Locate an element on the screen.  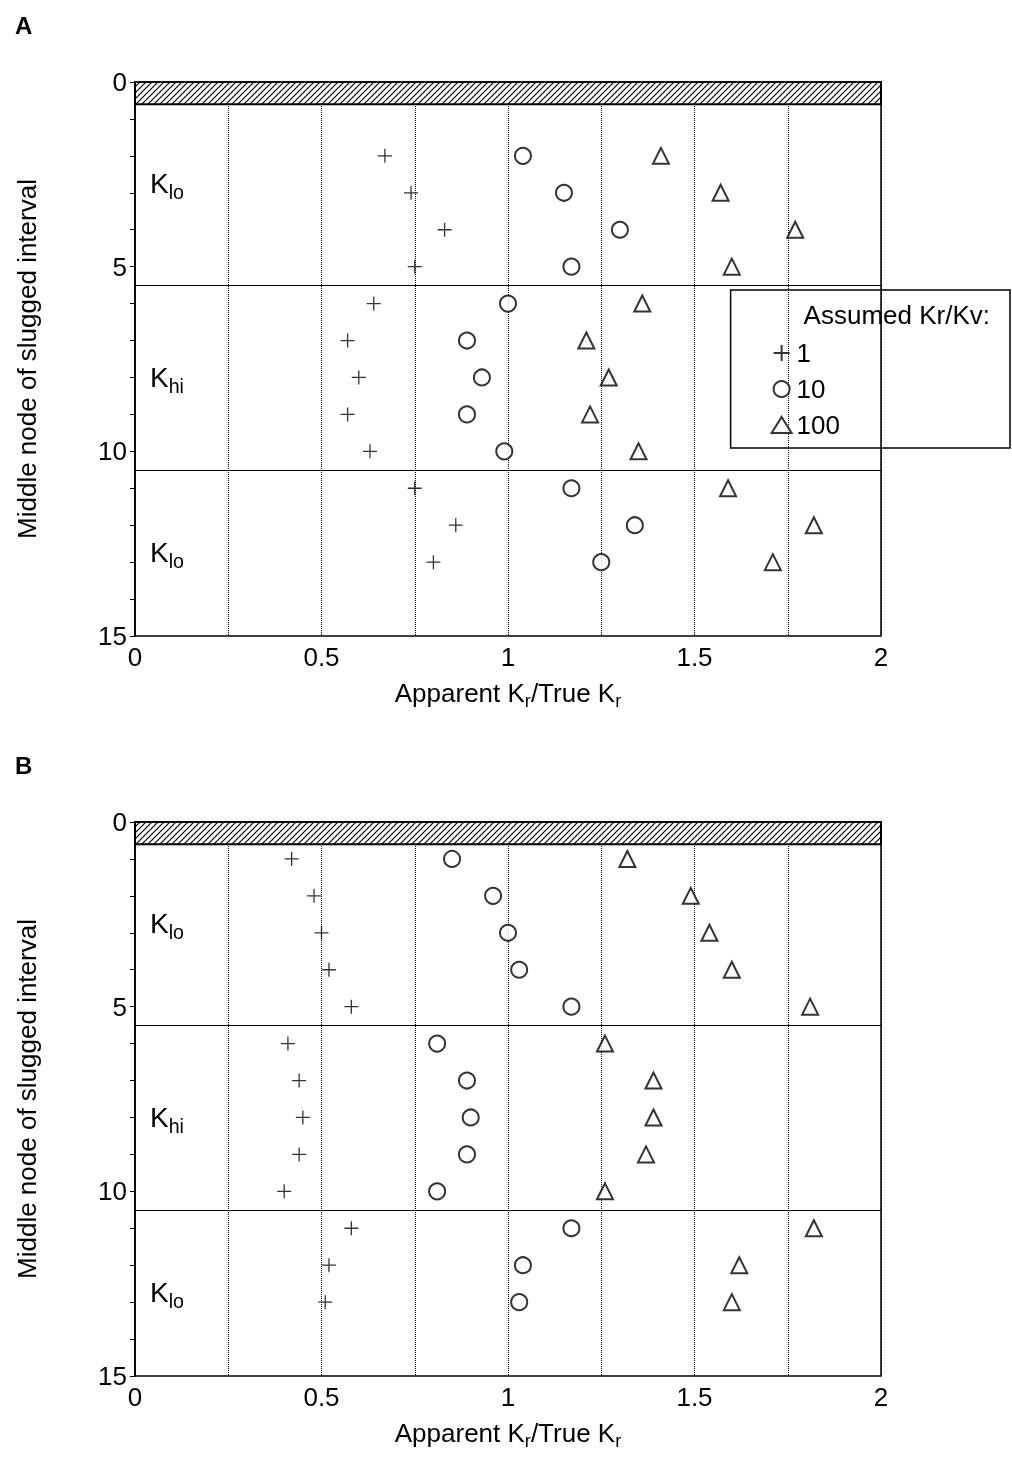
legend-label: 1 is located at coordinates (804, 353).